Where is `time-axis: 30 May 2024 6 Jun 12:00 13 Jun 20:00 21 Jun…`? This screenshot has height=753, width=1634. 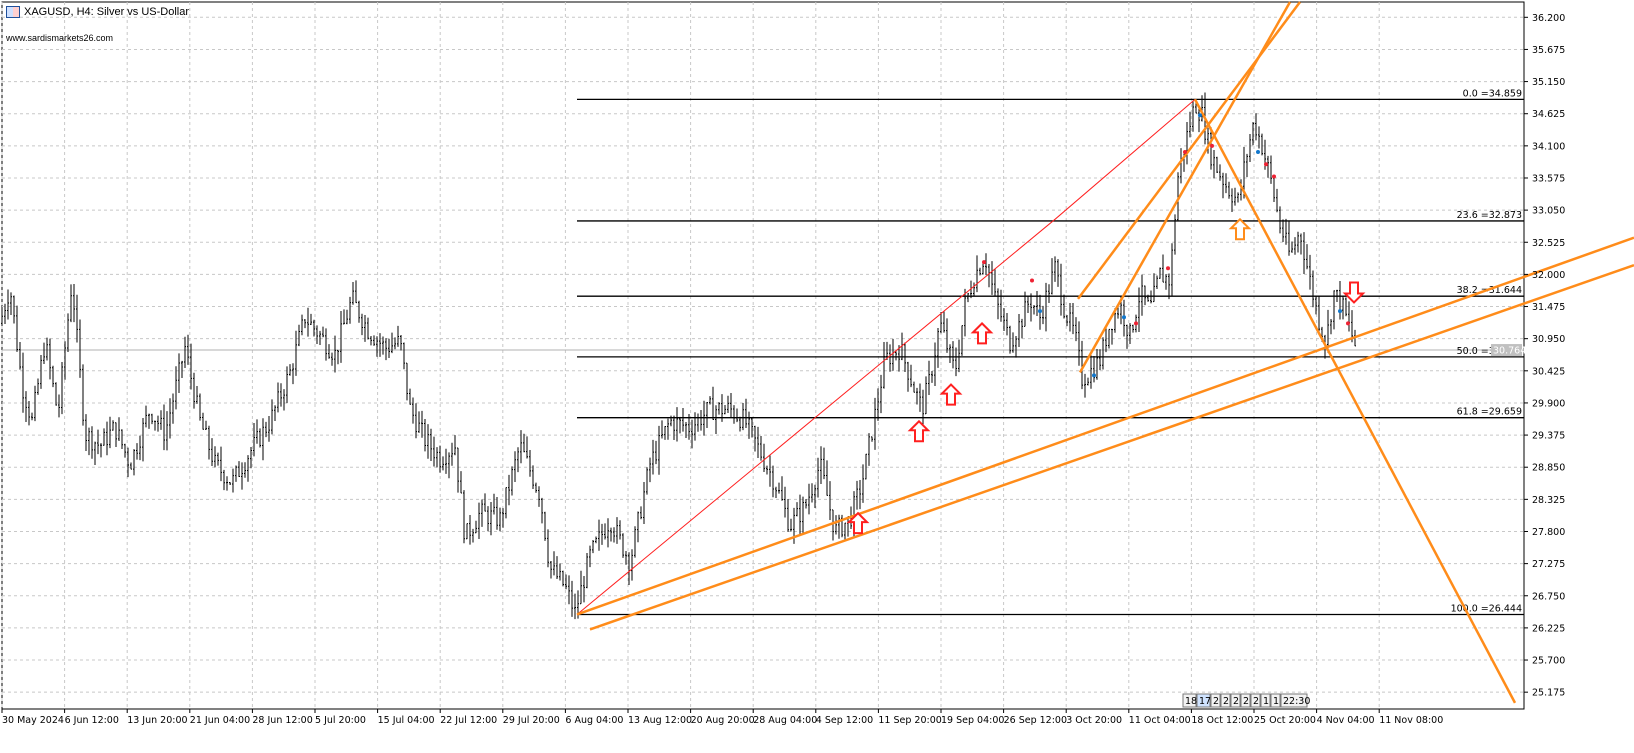 time-axis: 30 May 2024 6 Jun 12:00 13 Jun 20:00 21 Jun… is located at coordinates (722, 717).